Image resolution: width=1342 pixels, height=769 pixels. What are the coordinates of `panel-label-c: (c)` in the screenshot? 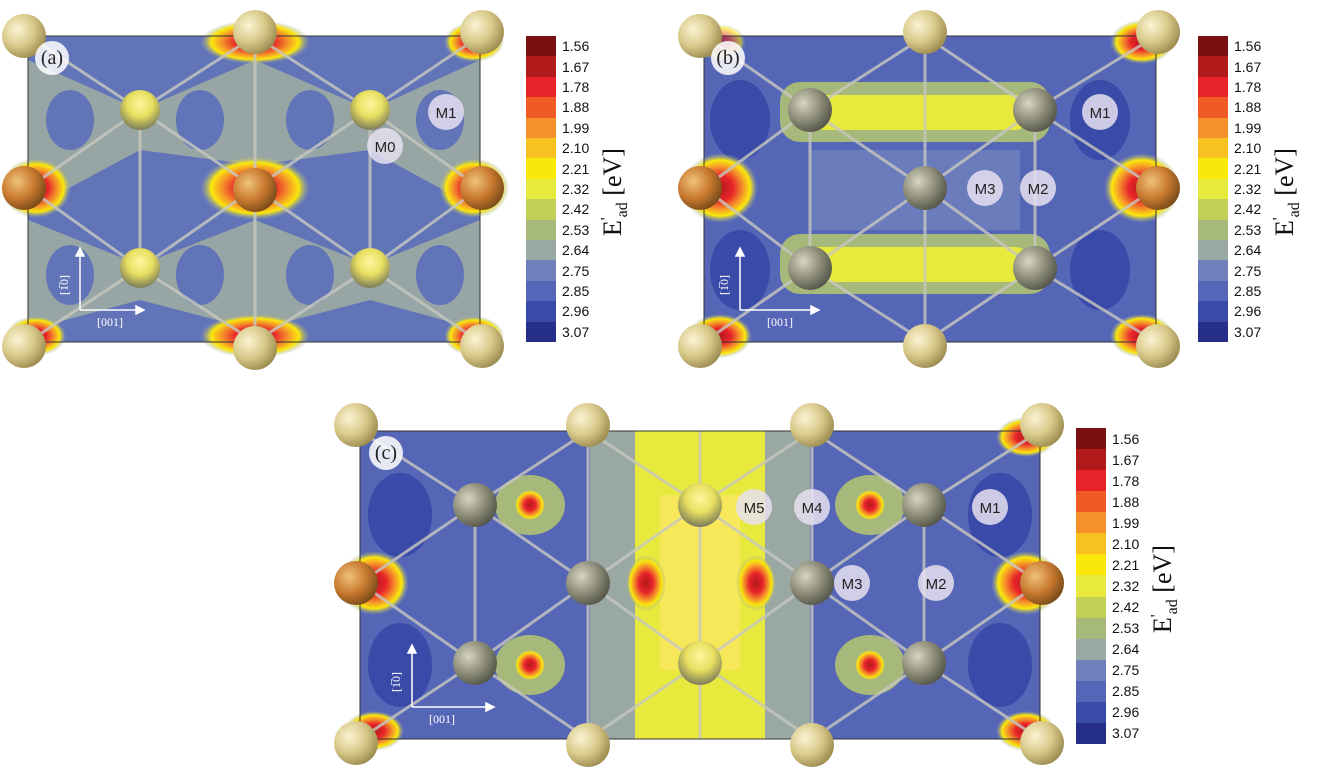 It's located at (386, 453).